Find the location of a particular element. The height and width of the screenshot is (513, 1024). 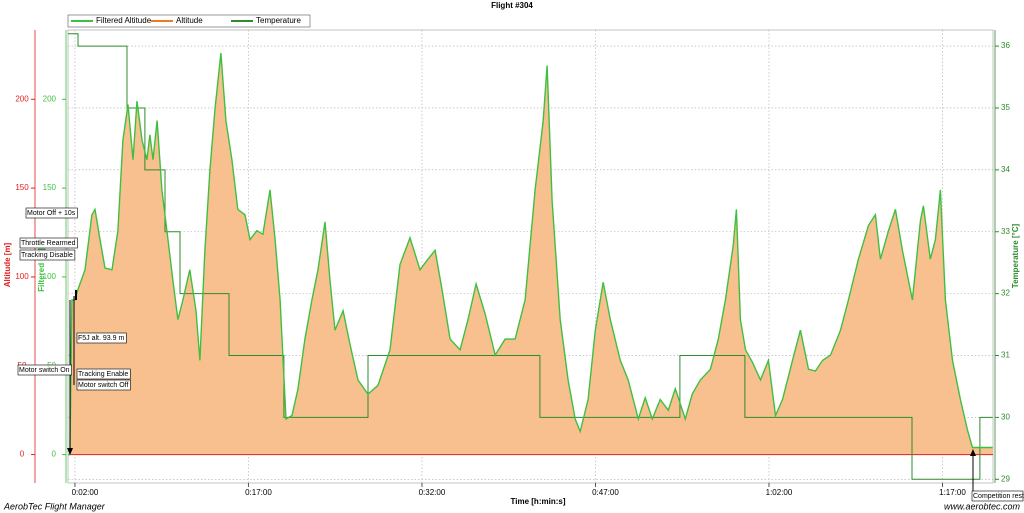

annotation: Motor switch On is located at coordinates (44, 370).